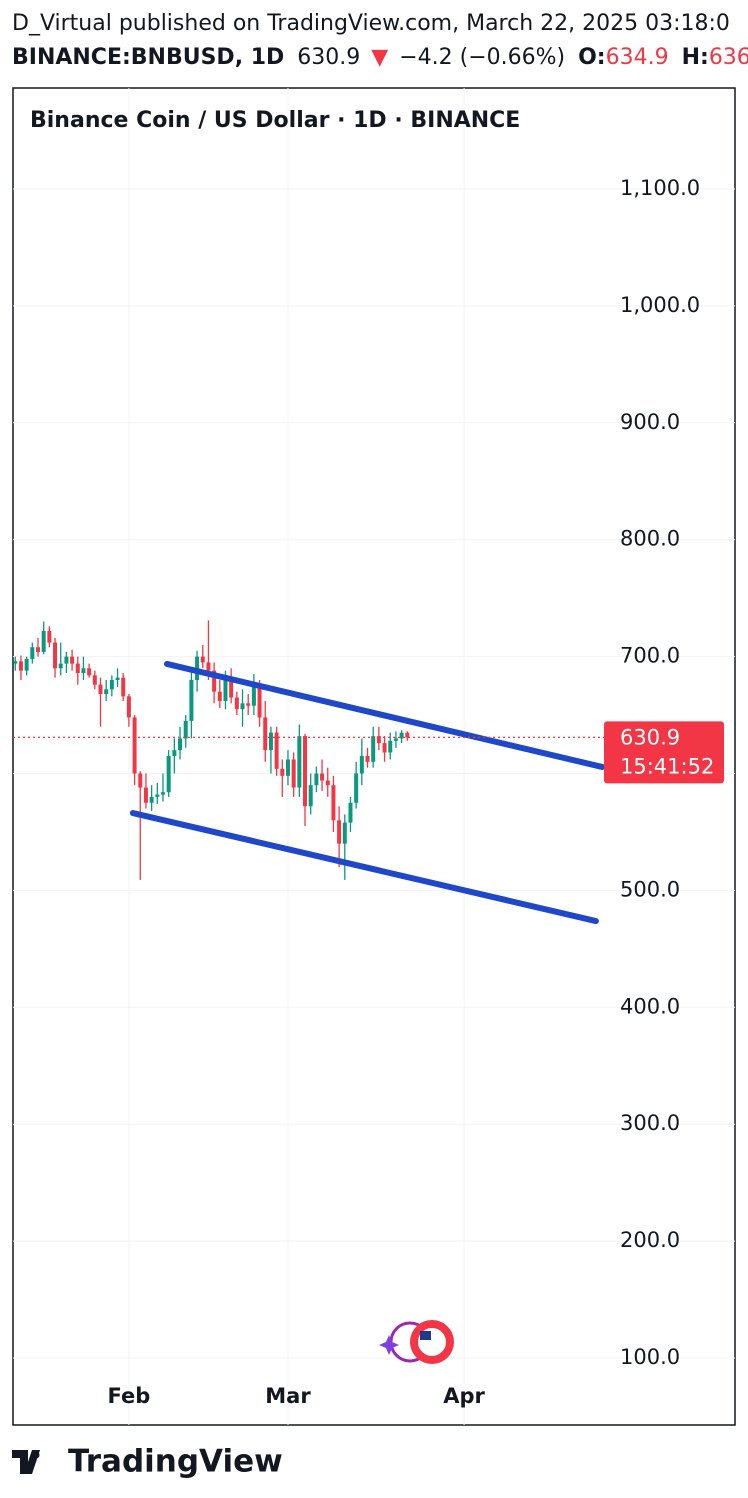 The width and height of the screenshot is (748, 1498). Describe the element at coordinates (650, 737) in the screenshot. I see `last-price-label: 630.9` at that location.